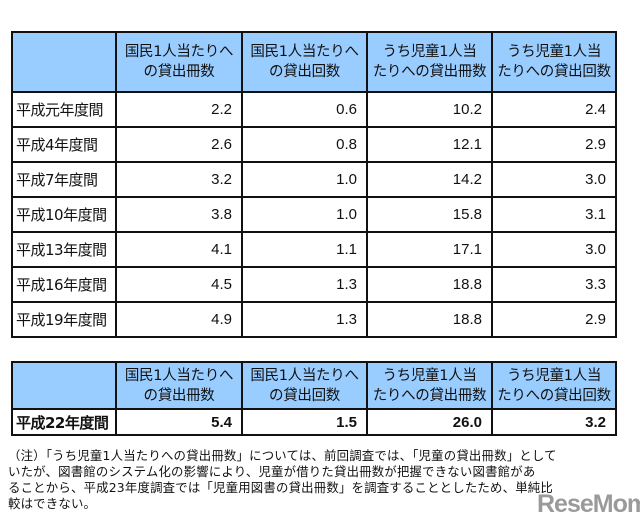  I want to click on table-row: 平成19年度間 4.9 1.3 18.8 2.9, so click(314, 319).